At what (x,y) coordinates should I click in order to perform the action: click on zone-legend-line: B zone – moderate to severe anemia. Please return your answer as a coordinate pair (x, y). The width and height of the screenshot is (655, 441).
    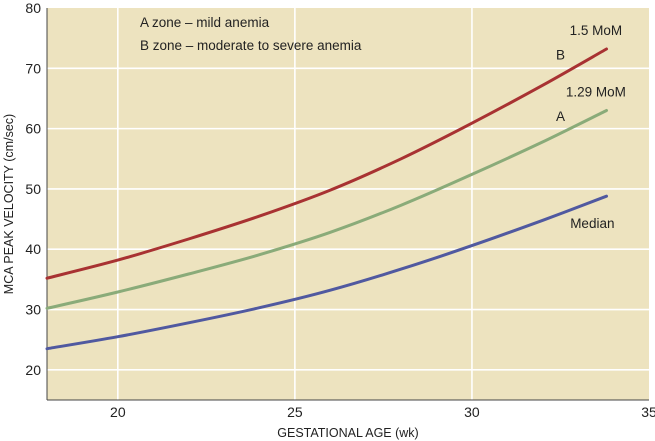
    Looking at the image, I should click on (251, 45).